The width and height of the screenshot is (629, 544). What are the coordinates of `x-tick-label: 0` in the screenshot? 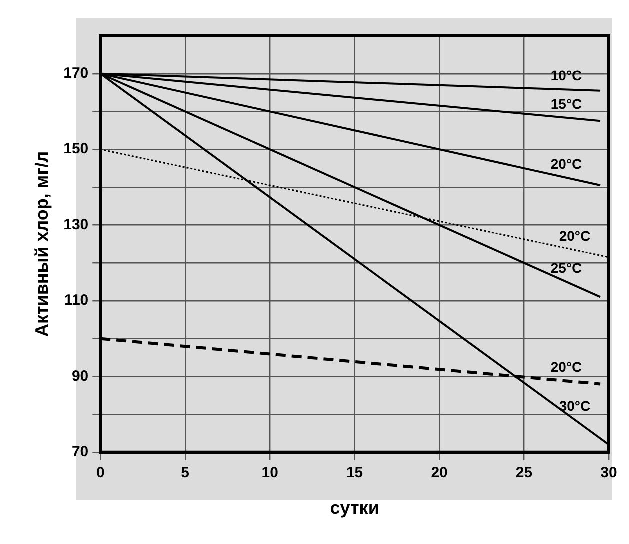 It's located at (100, 473).